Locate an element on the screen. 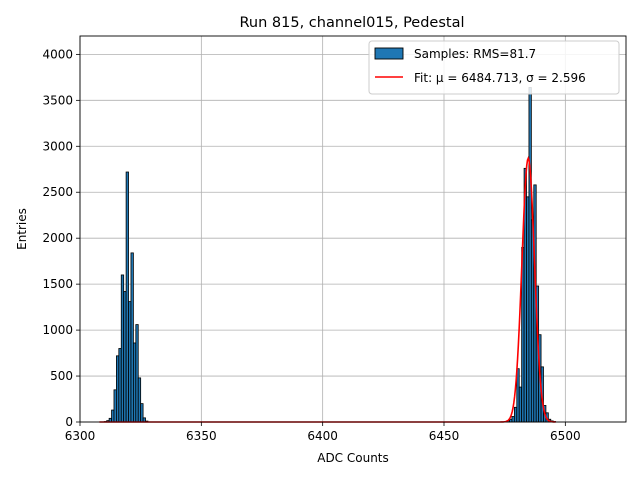 This screenshot has height=480, width=640. y-tick-label: 4000 is located at coordinates (57, 54).